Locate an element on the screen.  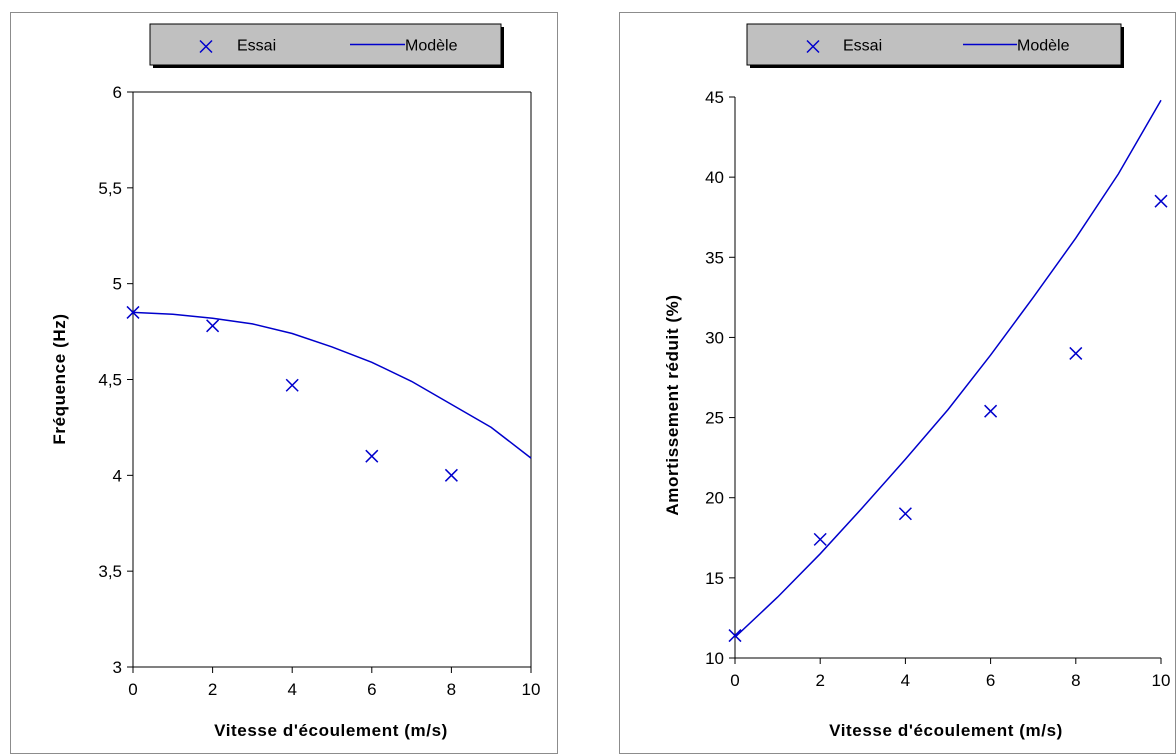
y-tick-label: 3 is located at coordinates (117, 667).